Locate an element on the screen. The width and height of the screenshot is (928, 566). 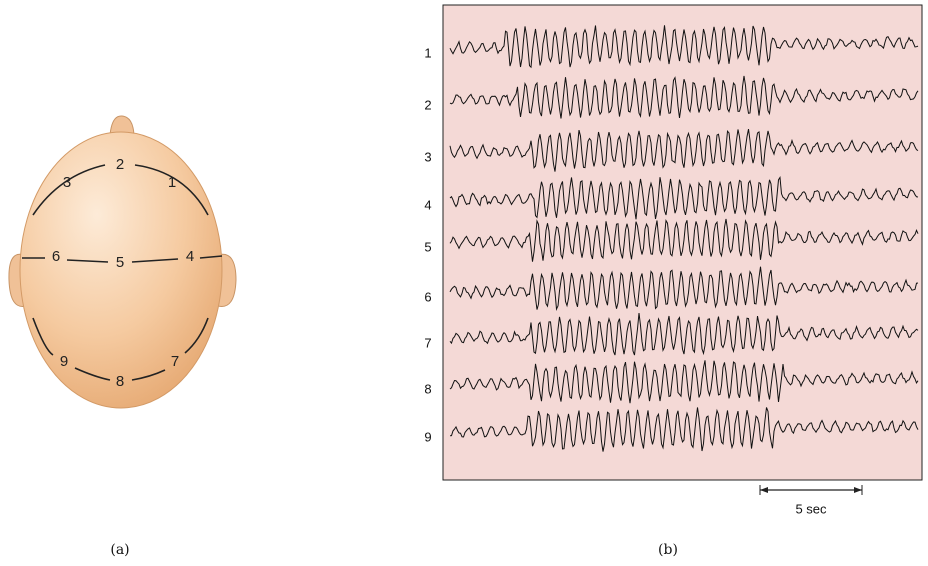
channel-label: 2 is located at coordinates (427, 104).